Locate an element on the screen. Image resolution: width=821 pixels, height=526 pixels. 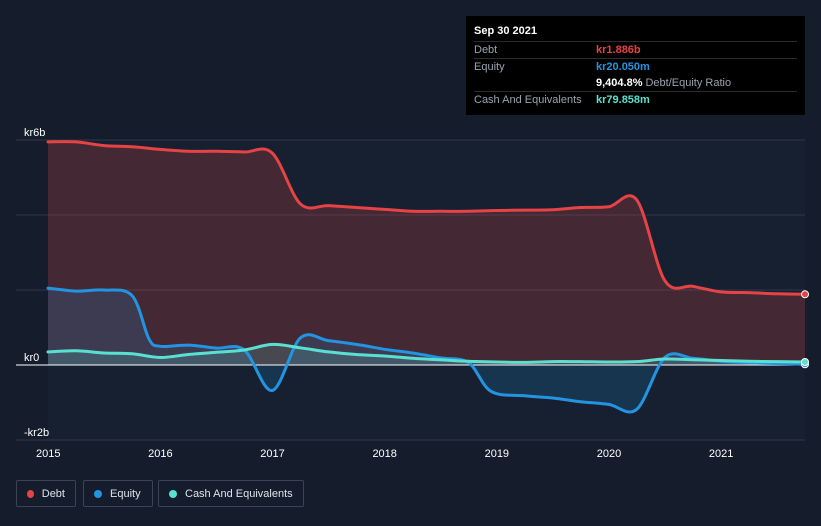
line-cash-and-equivalents is located at coordinates (426, 353).